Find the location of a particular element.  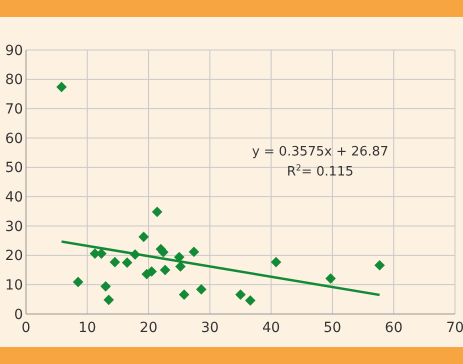

y-tick-label: 30 is located at coordinates (14, 226).